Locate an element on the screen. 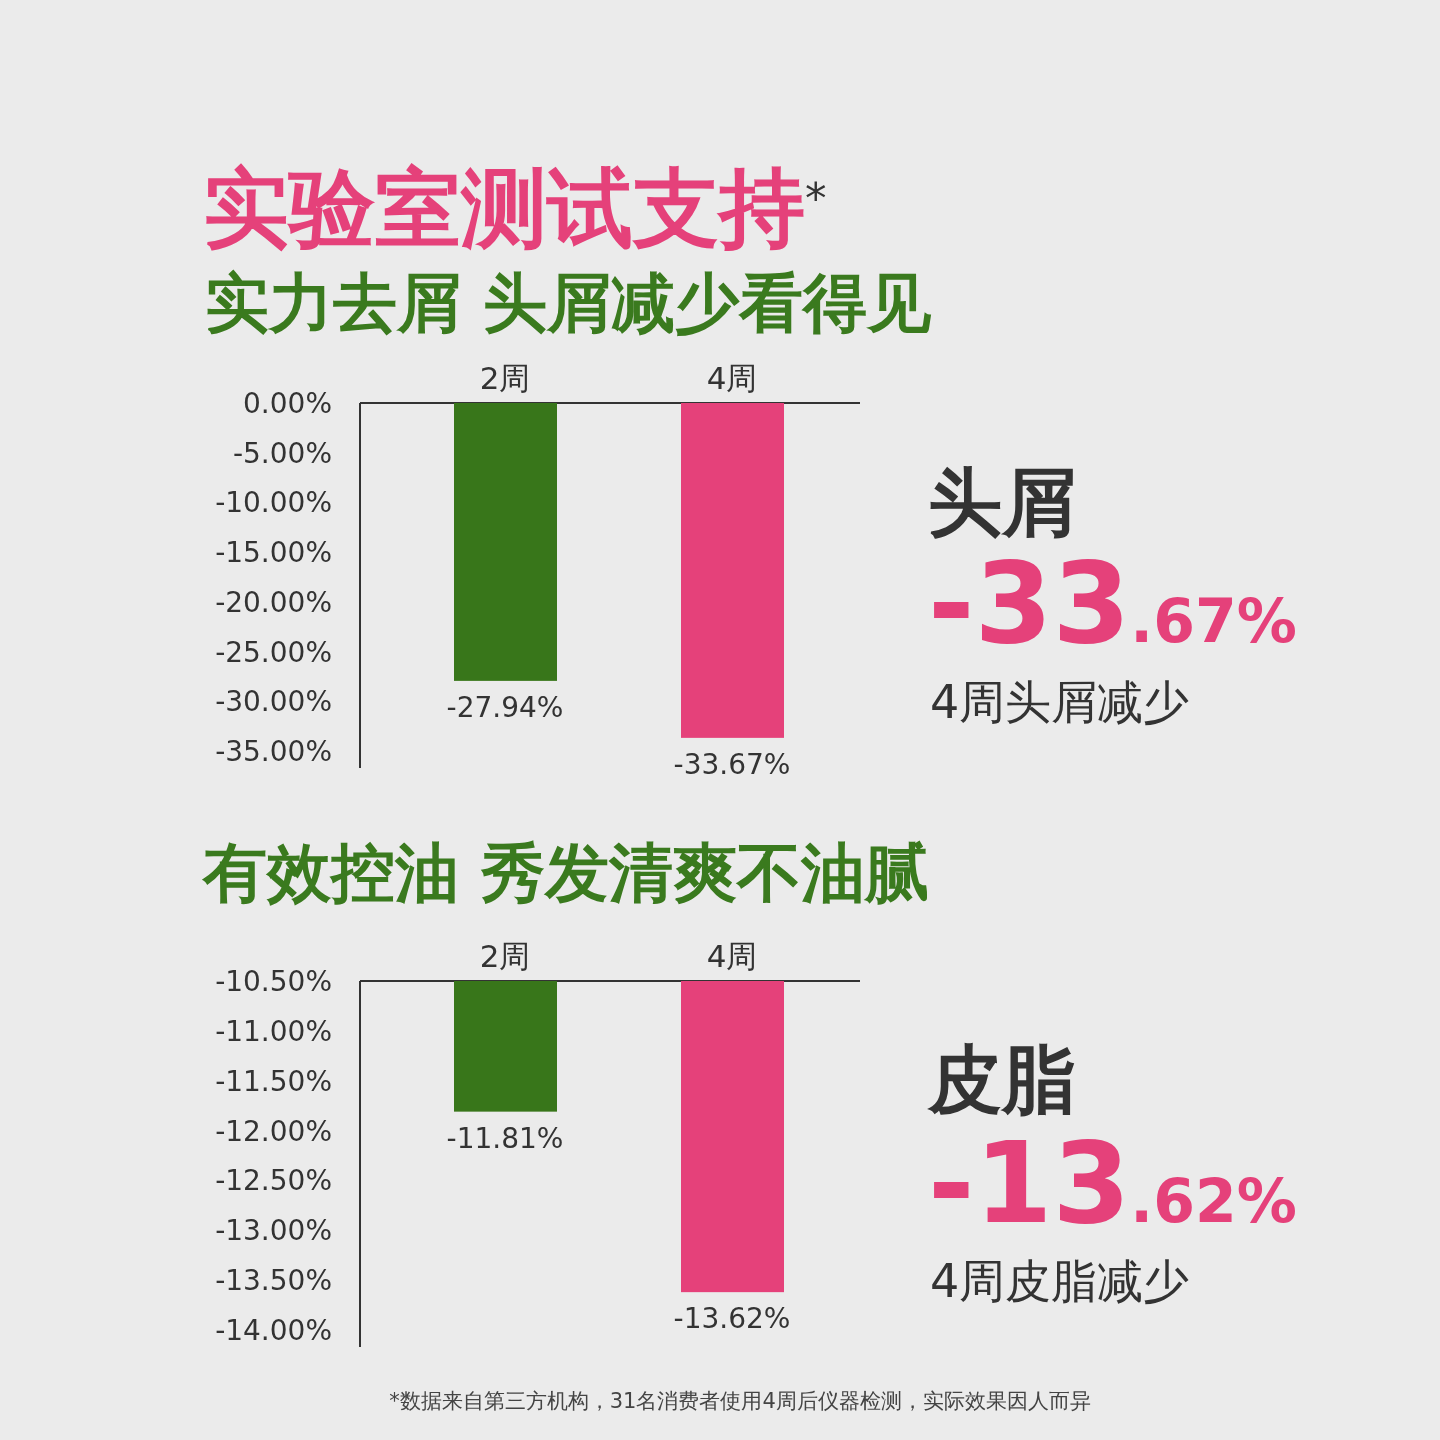 The width and height of the screenshot is (1440, 1440). y-tick-label: -12.50% is located at coordinates (273, 1181).